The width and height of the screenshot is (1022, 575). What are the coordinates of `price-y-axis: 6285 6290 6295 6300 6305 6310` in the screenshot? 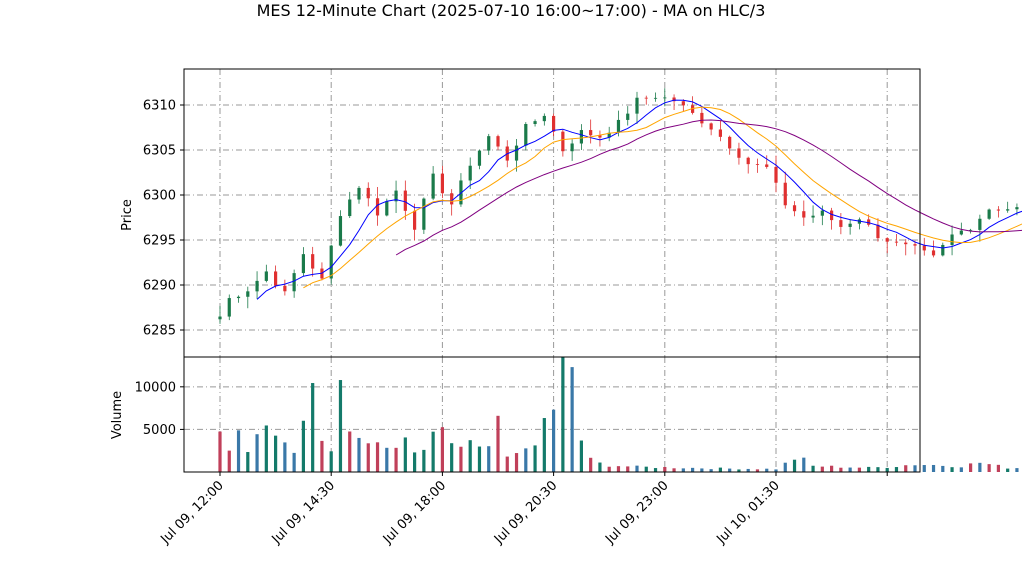 It's located at (163, 219).